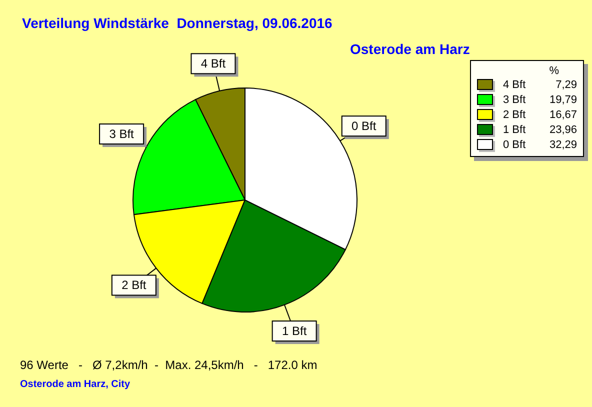 This screenshot has width=592, height=407. I want to click on legend-label: 4 Bft, so click(515, 84).